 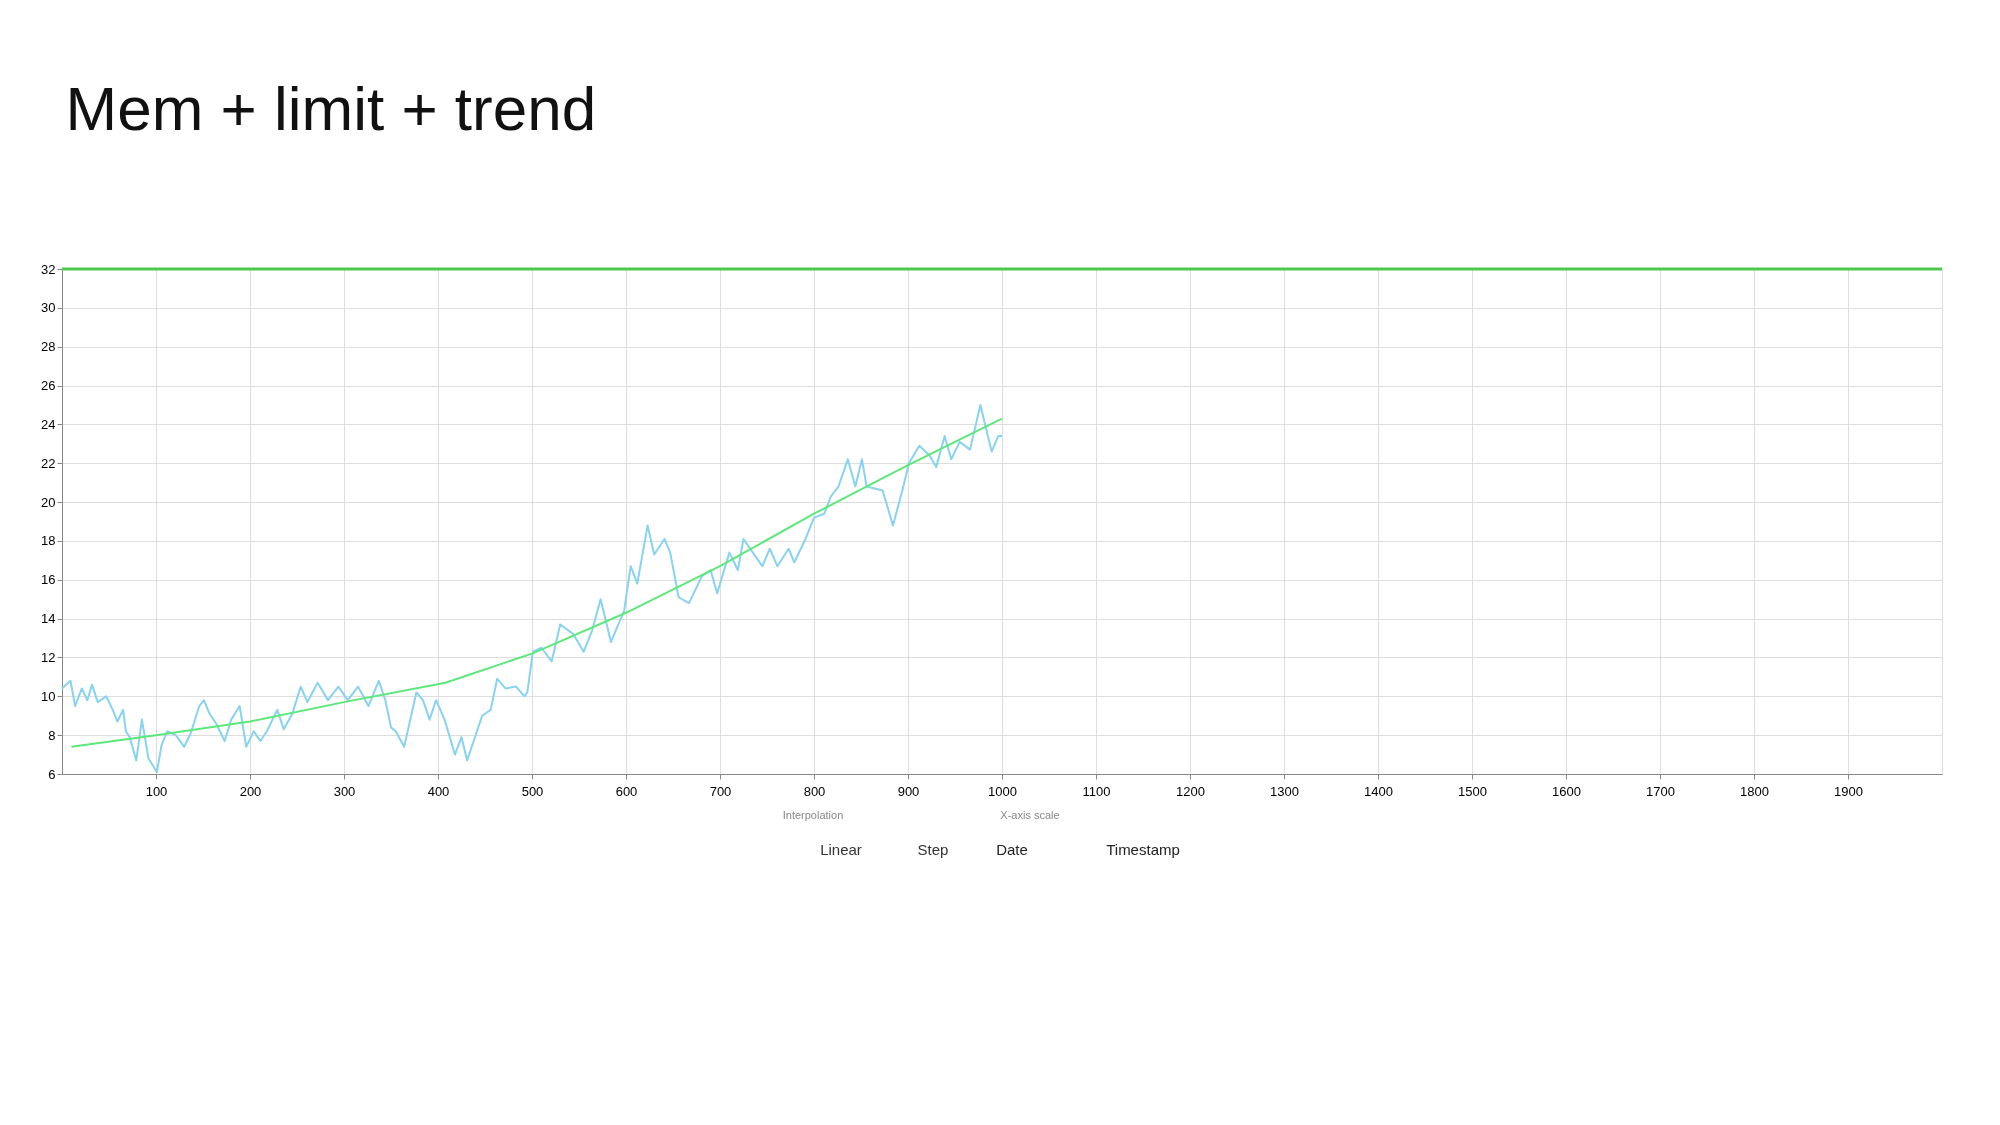 What do you see at coordinates (1754, 791) in the screenshot?
I see `x-tick-label: 1800` at bounding box center [1754, 791].